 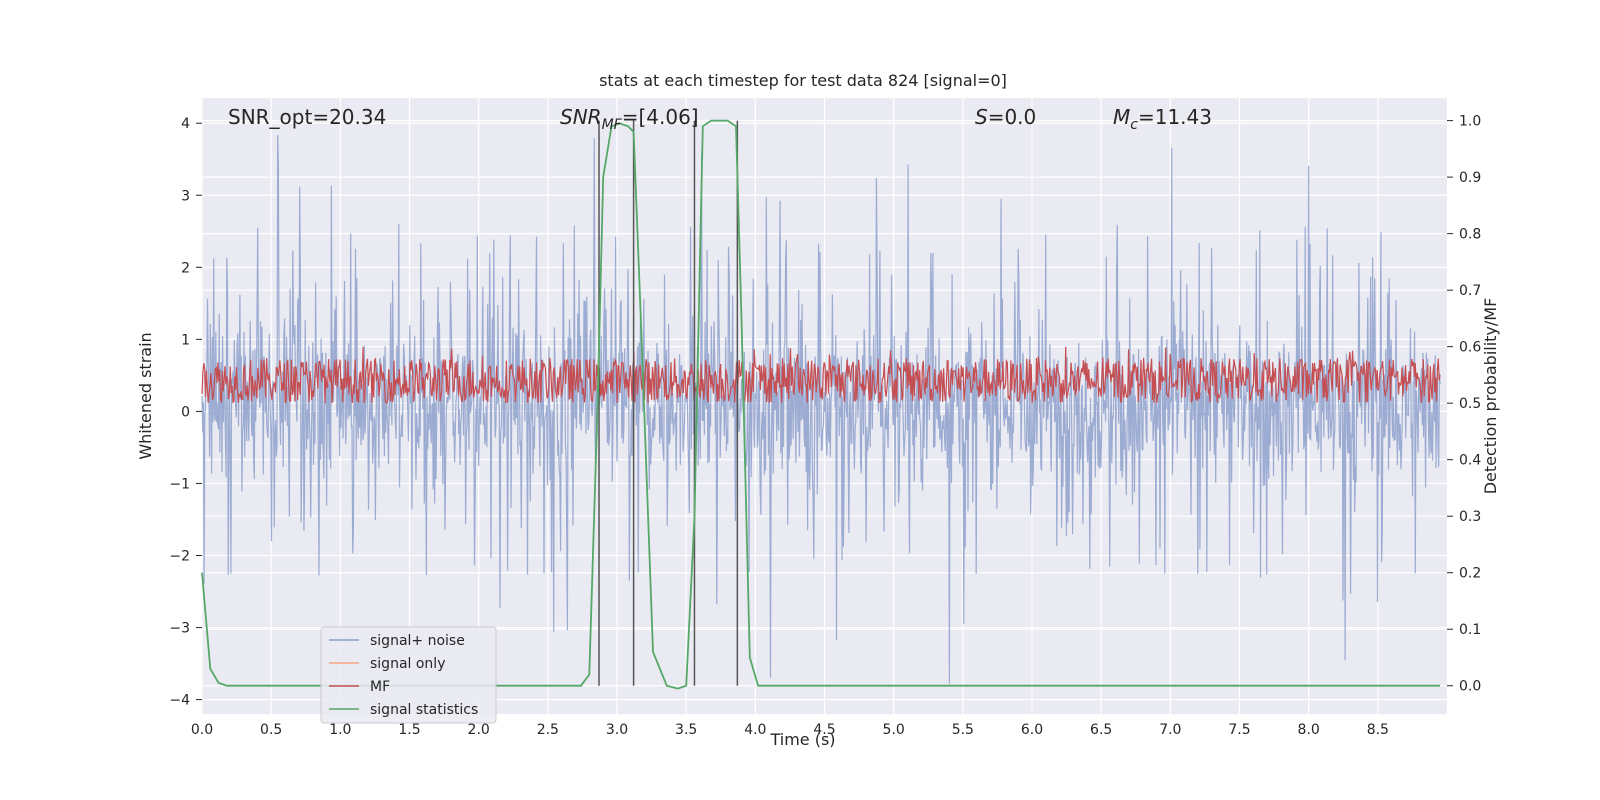 What do you see at coordinates (407, 664) in the screenshot?
I see `legend-label-signal-only: signal only` at bounding box center [407, 664].